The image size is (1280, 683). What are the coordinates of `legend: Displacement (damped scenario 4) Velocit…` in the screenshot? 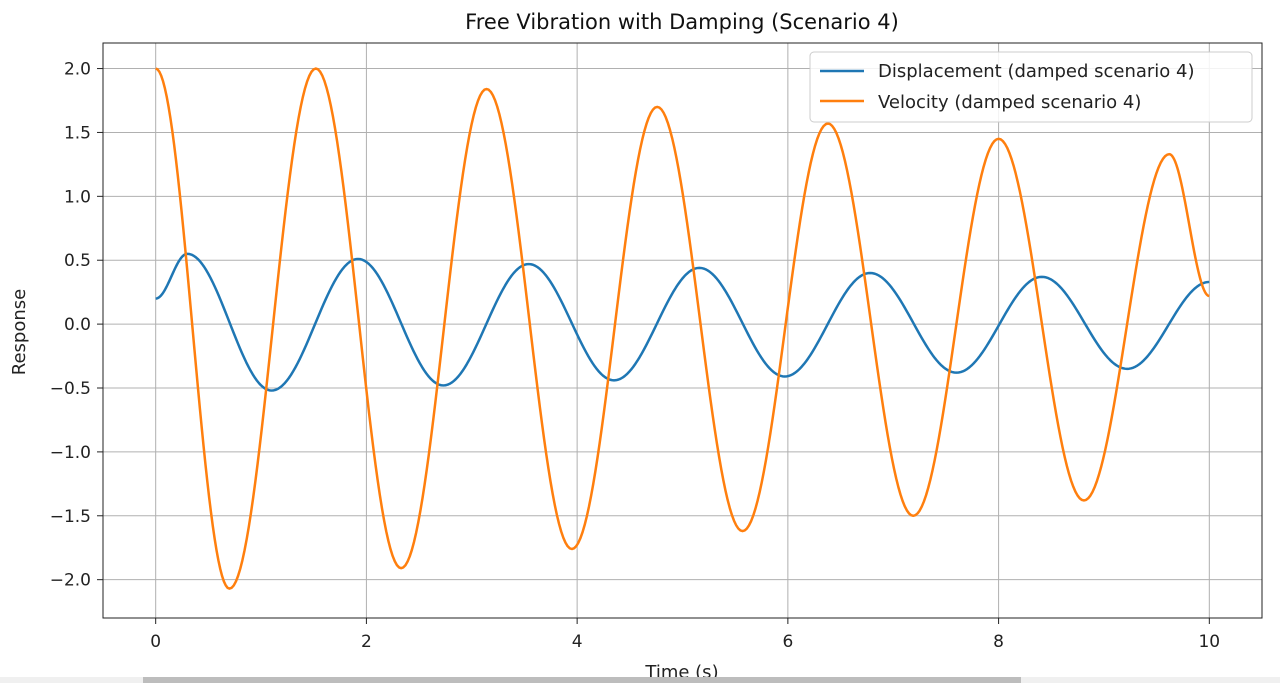 It's located at (1031, 87).